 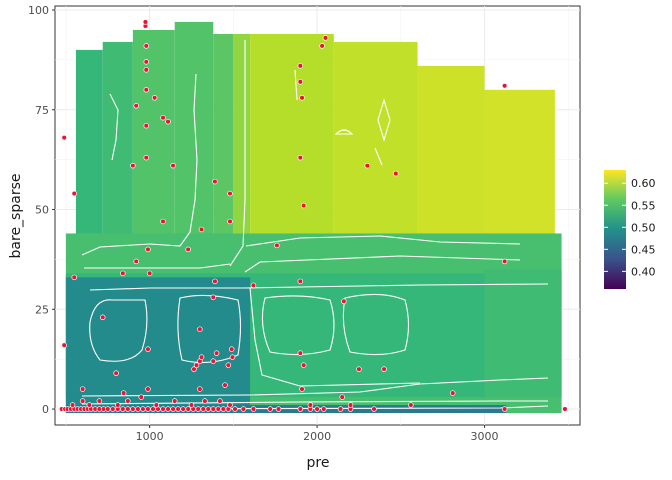 What do you see at coordinates (615, 229) in the screenshot?
I see `legend-colorbar` at bounding box center [615, 229].